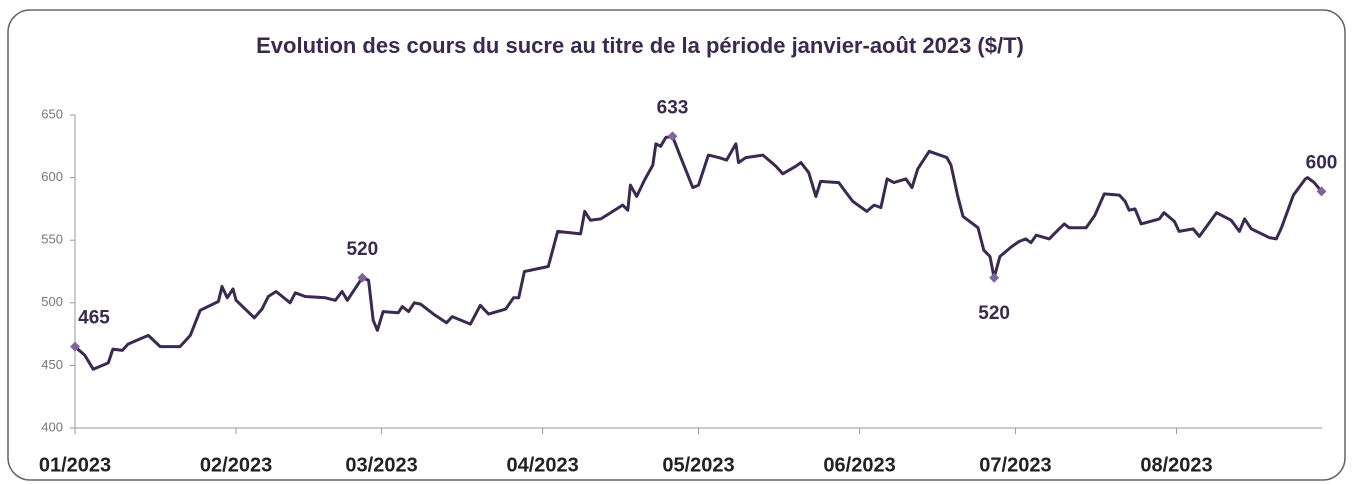 The width and height of the screenshot is (1353, 485). Describe the element at coordinates (52, 364) in the screenshot. I see `y-tick-label: 450` at that location.